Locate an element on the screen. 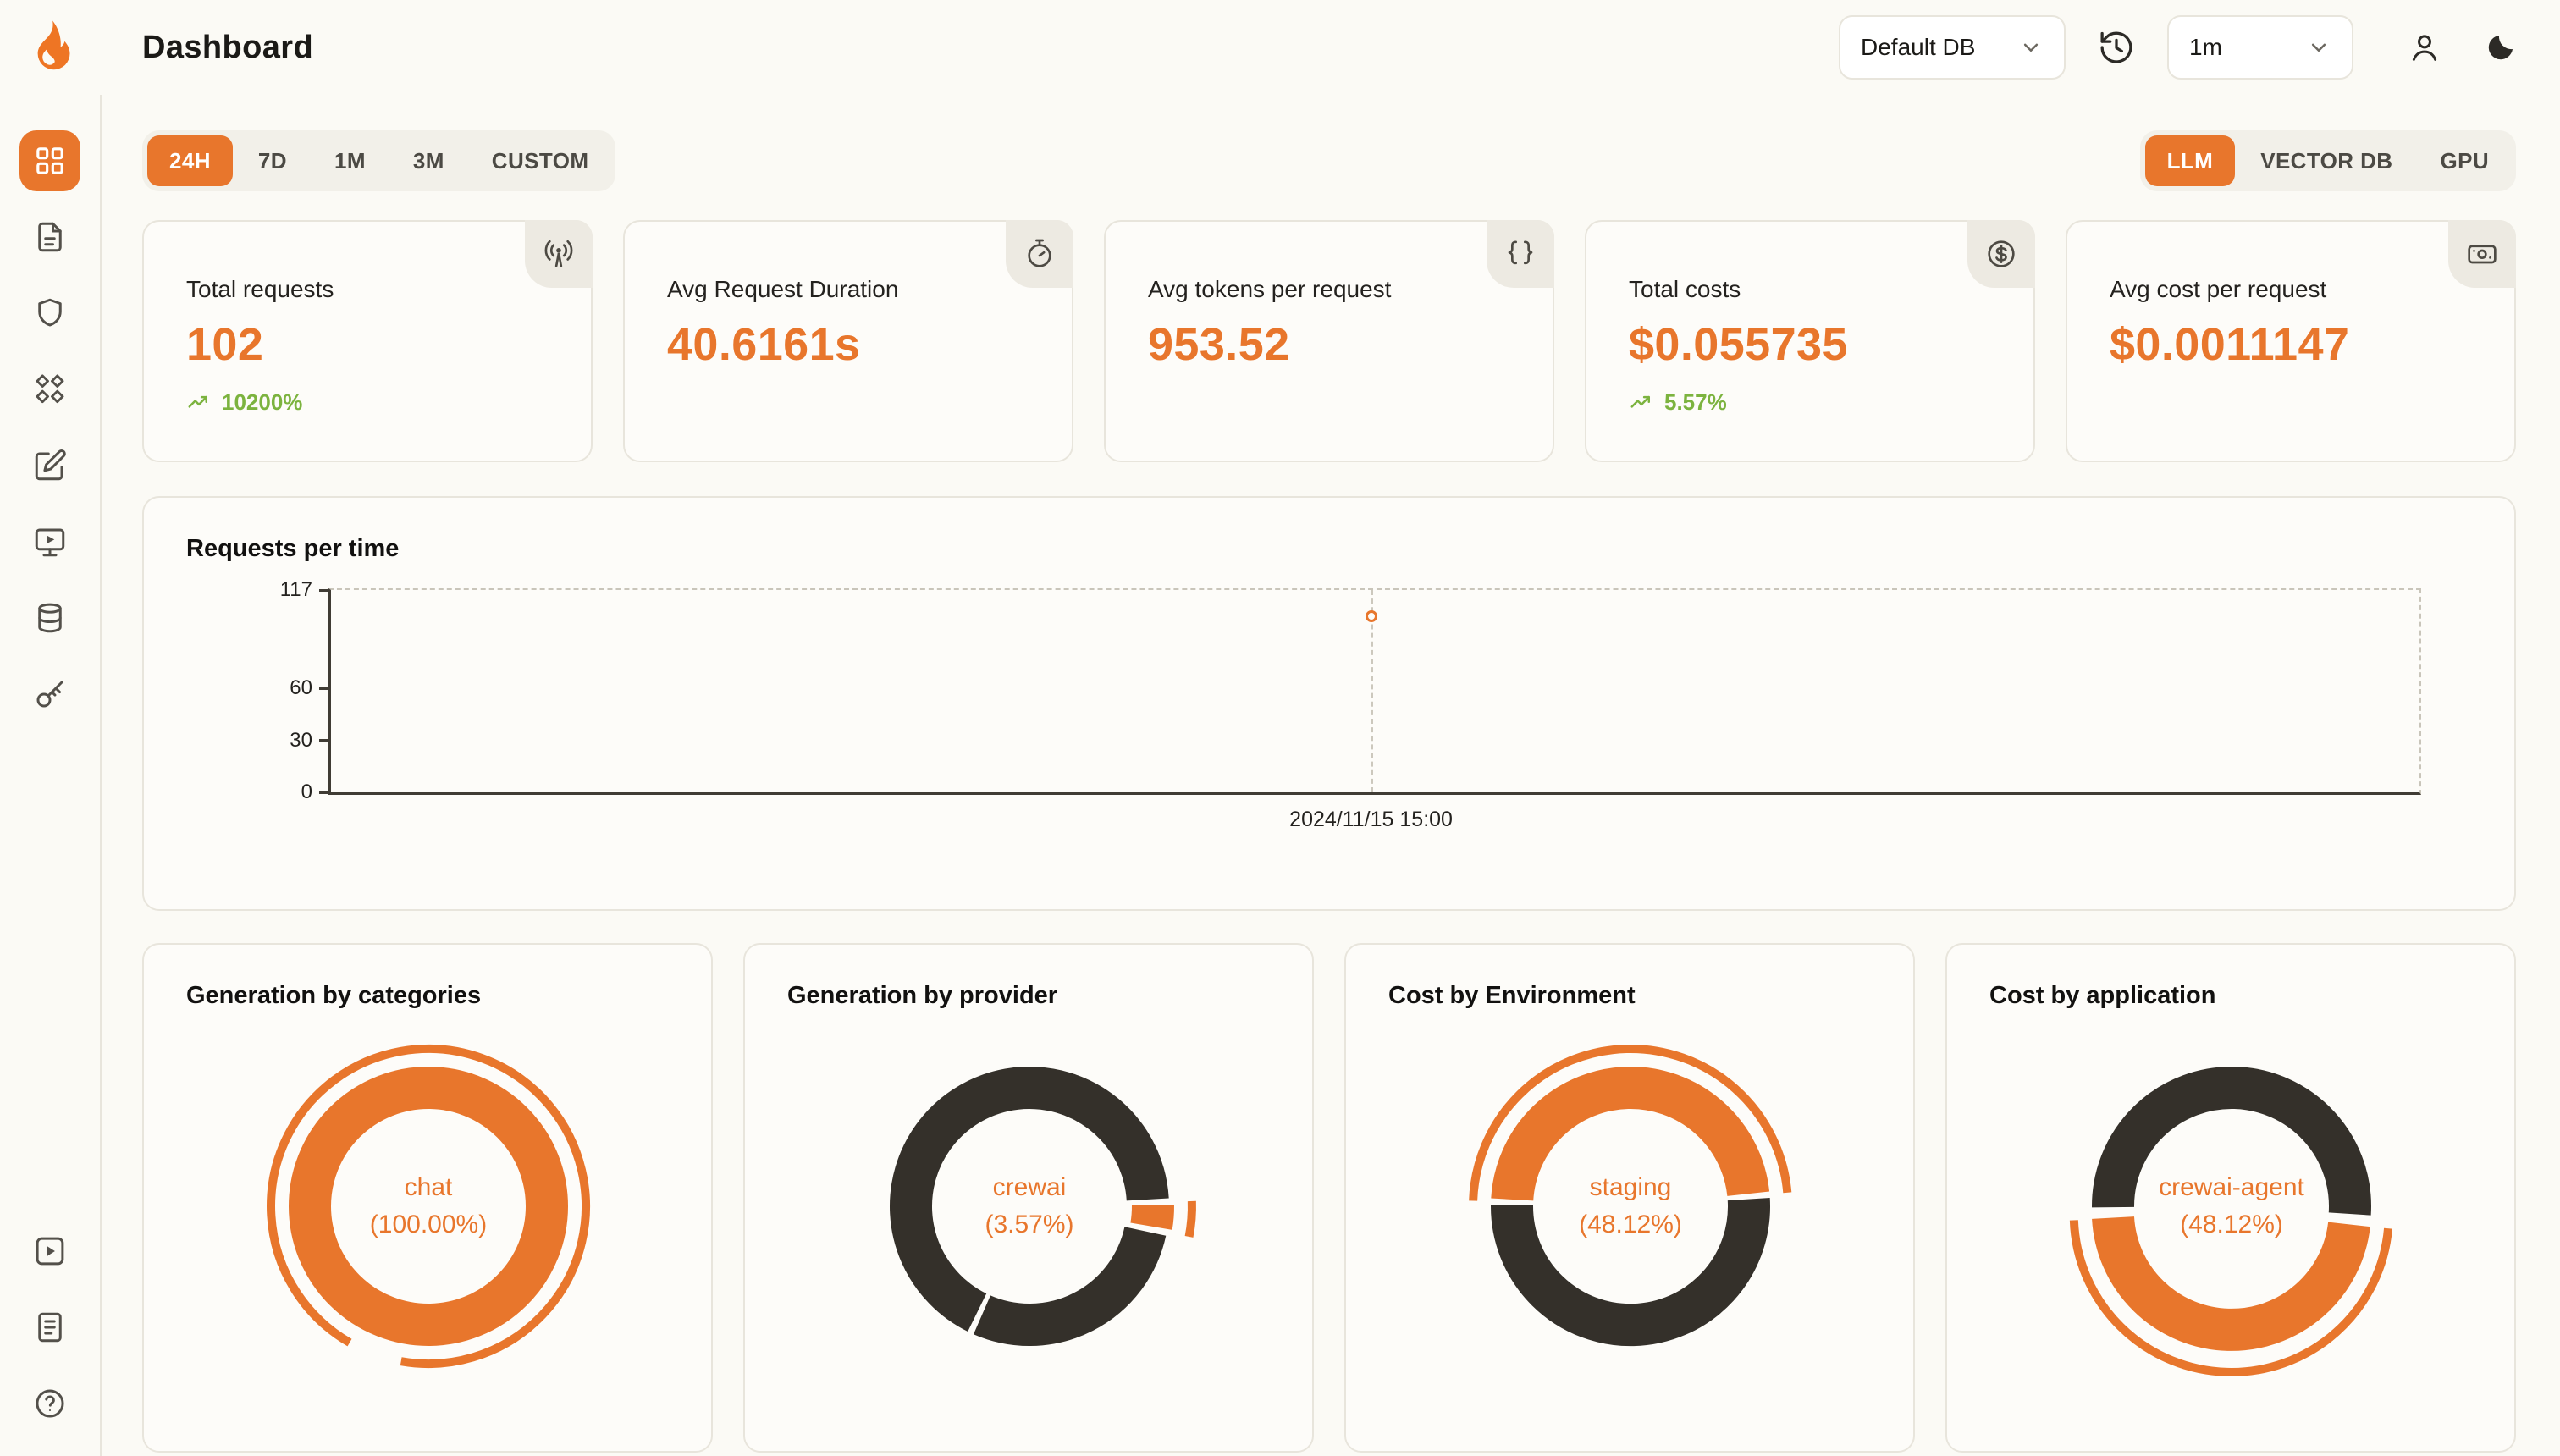 The width and height of the screenshot is (2560, 1456). donut-chart-application: crewai-agent (48.12%) is located at coordinates (2231, 1206).